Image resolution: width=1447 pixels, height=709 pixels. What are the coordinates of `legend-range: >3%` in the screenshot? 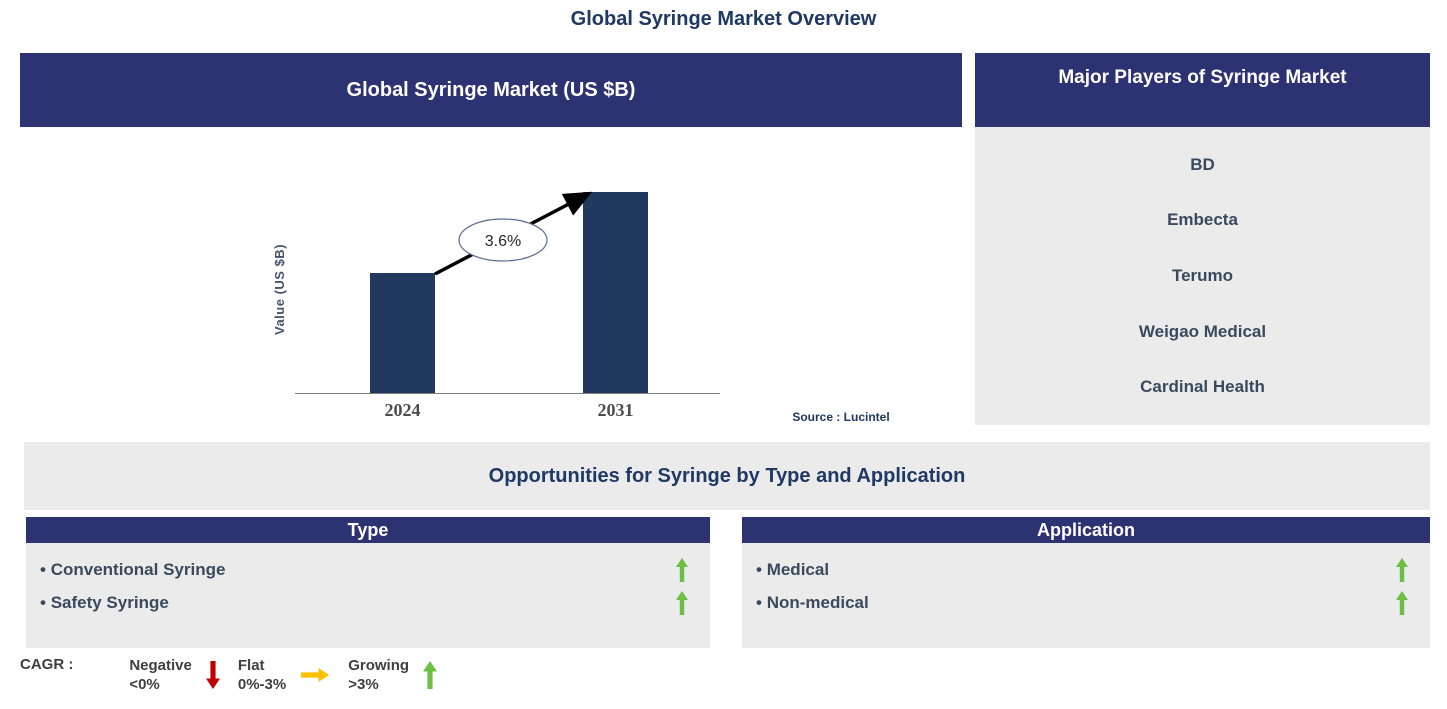 It's located at (363, 684).